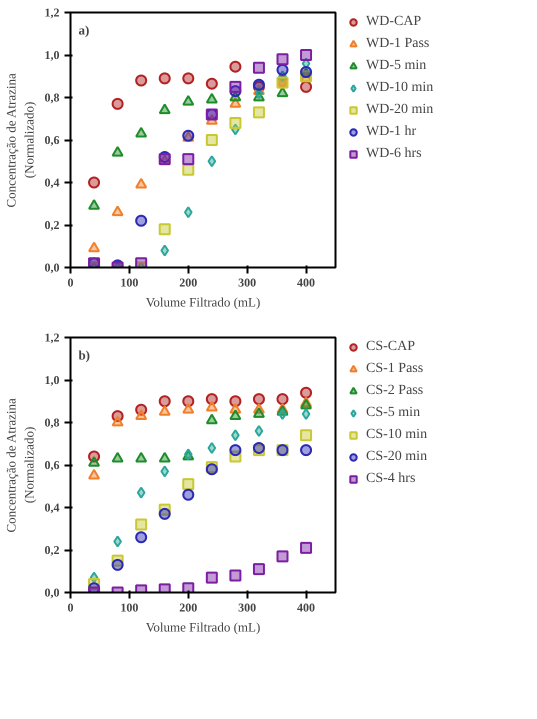 The width and height of the screenshot is (537, 719). What do you see at coordinates (391, 132) in the screenshot?
I see `legend-label: WD-1 hr` at bounding box center [391, 132].